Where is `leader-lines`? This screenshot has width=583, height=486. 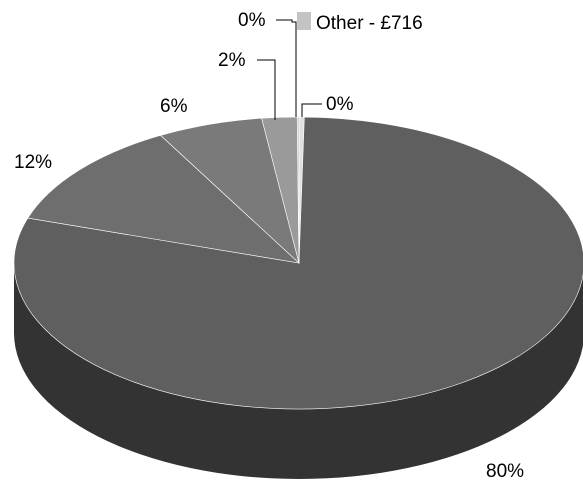 leader-lines is located at coordinates (289, 69).